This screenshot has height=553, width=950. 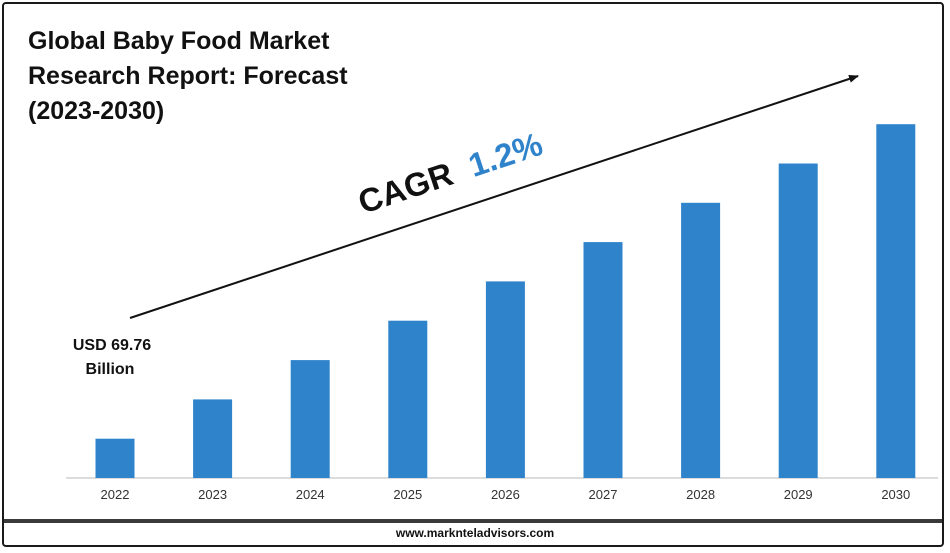 What do you see at coordinates (475, 533) in the screenshot?
I see `footer-website: www.marknteladvisors.com` at bounding box center [475, 533].